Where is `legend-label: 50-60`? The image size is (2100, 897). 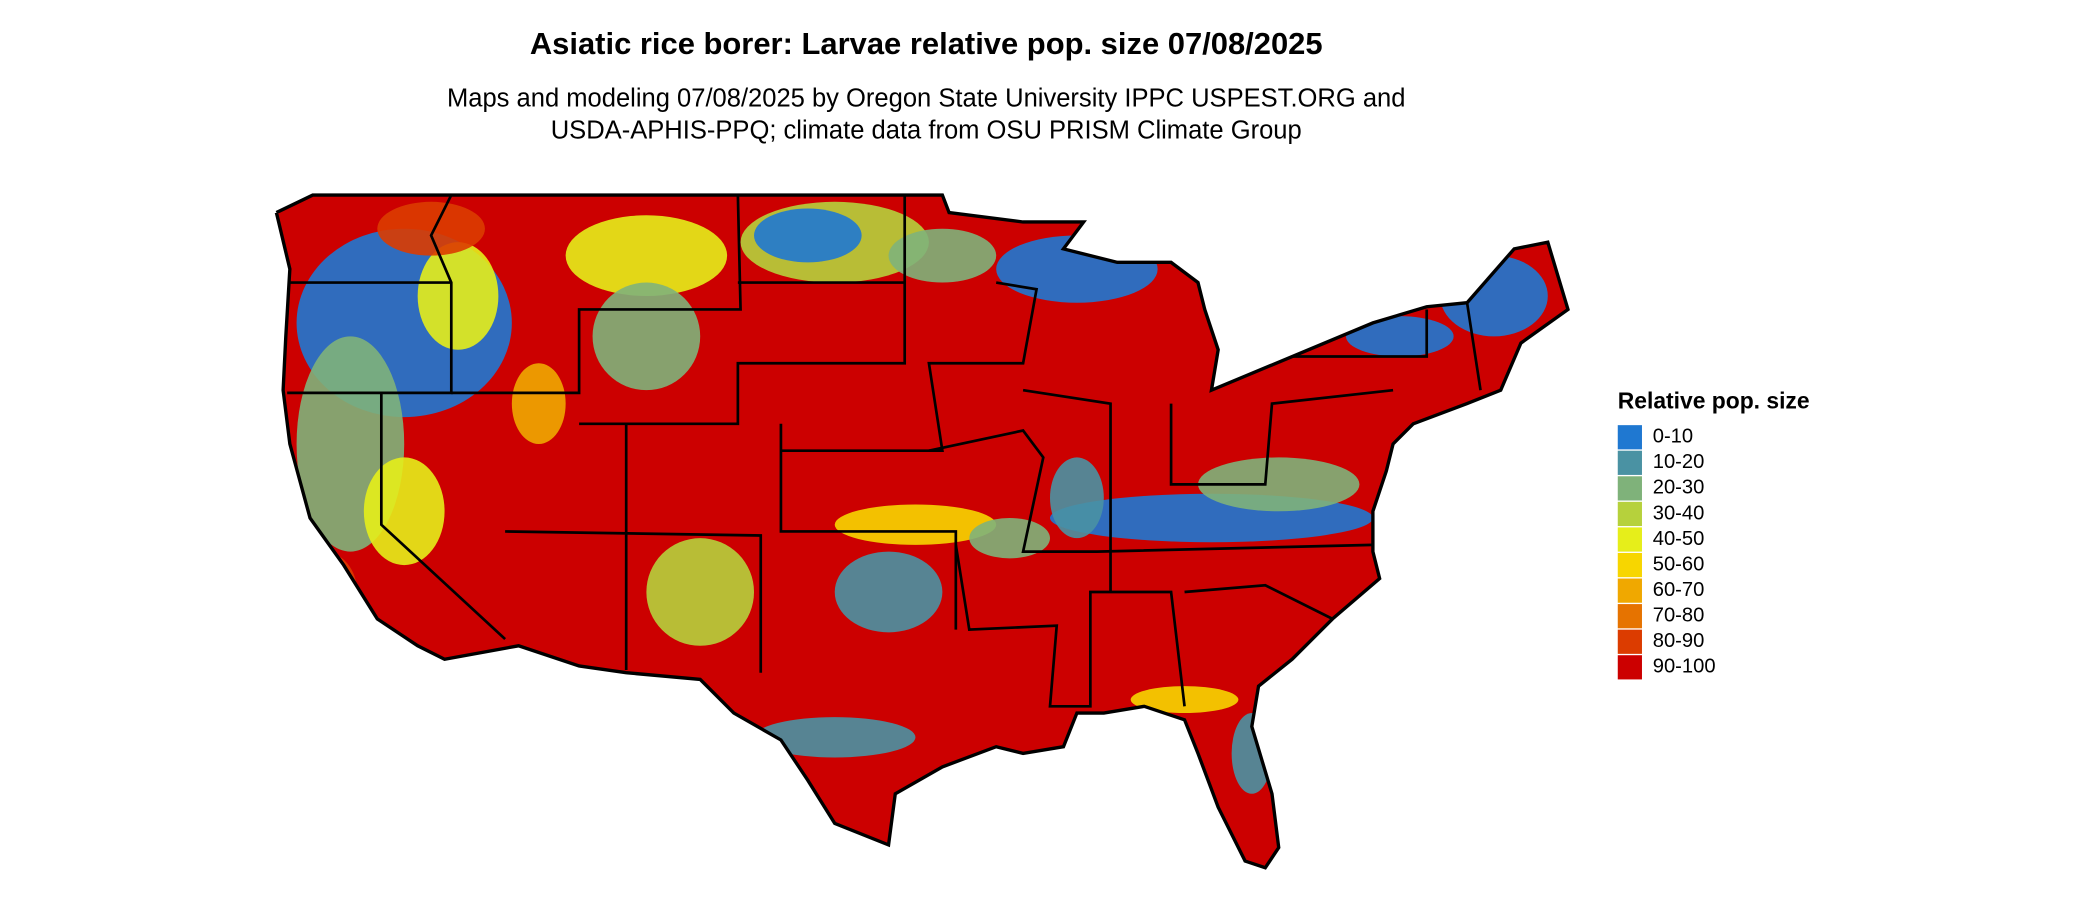 legend-label: 50-60 is located at coordinates (1679, 564).